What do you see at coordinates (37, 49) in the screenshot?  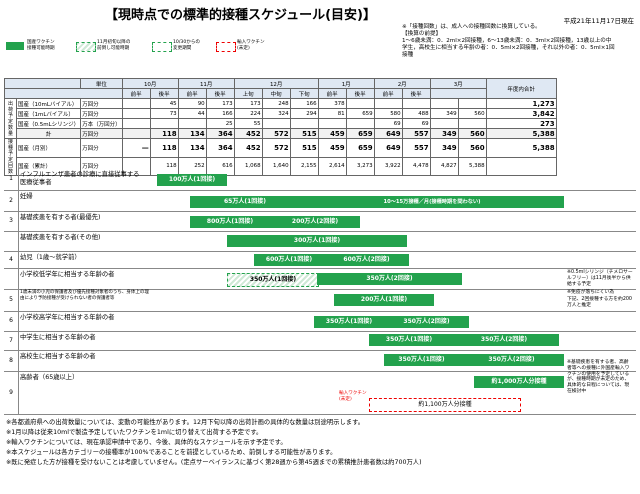 I see `legend-domestic: 国産ワクチン 接種可能時期` at bounding box center [37, 49].